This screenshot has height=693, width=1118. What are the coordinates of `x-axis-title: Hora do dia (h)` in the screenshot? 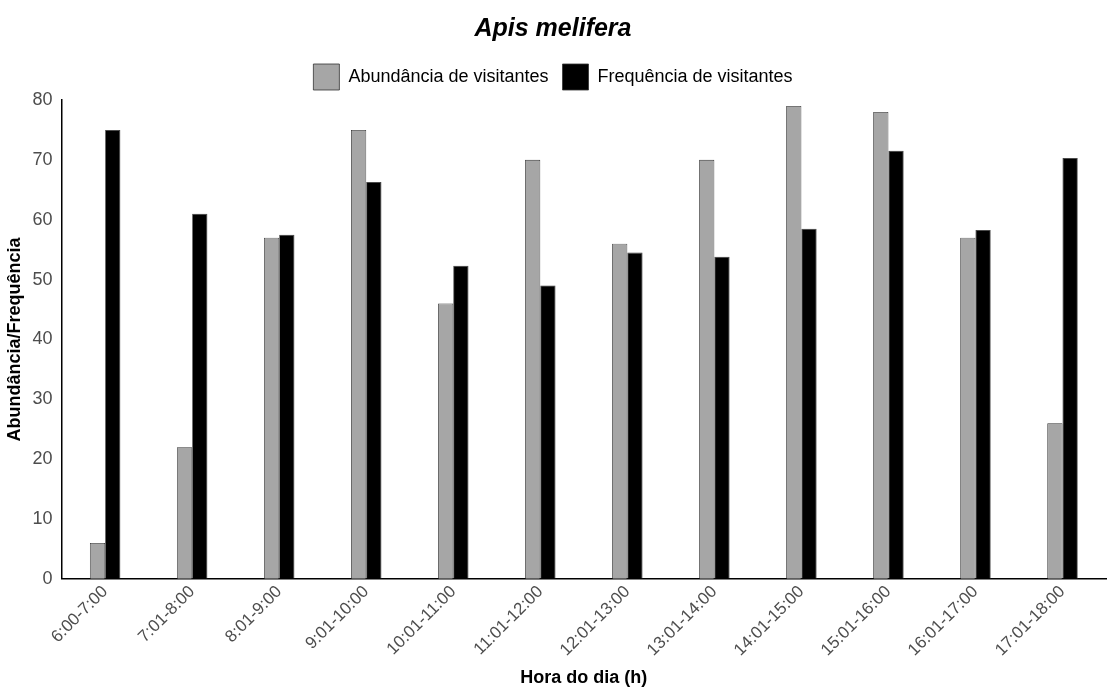 It's located at (584, 677).